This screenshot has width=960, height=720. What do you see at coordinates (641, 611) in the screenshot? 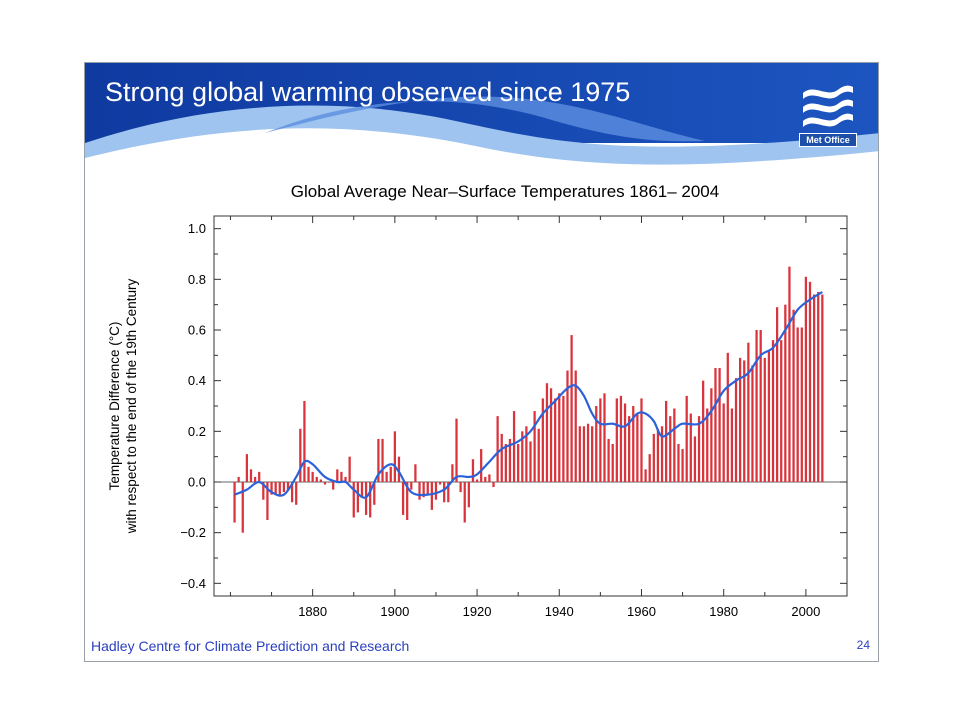
I see `x-tick-label: 1960` at bounding box center [641, 611].